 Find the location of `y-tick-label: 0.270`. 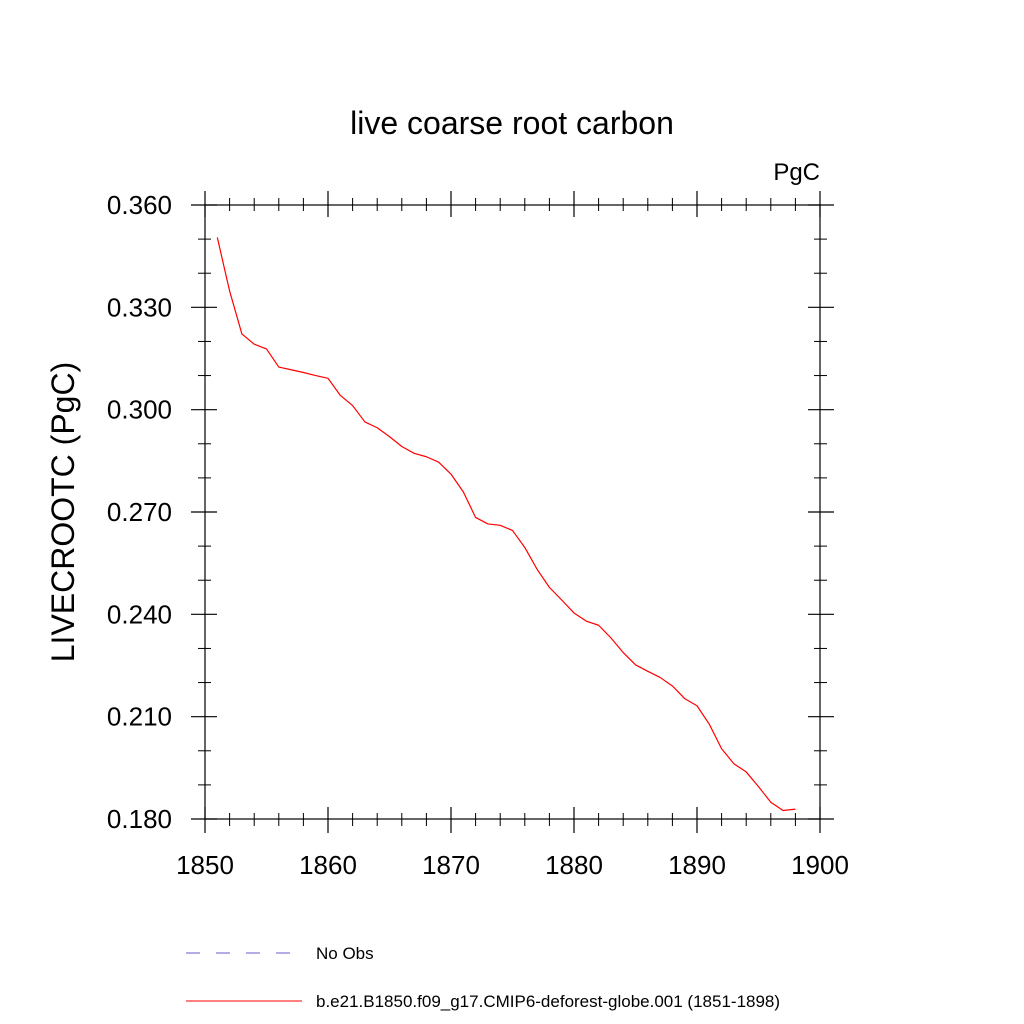

y-tick-label: 0.270 is located at coordinates (139, 512).